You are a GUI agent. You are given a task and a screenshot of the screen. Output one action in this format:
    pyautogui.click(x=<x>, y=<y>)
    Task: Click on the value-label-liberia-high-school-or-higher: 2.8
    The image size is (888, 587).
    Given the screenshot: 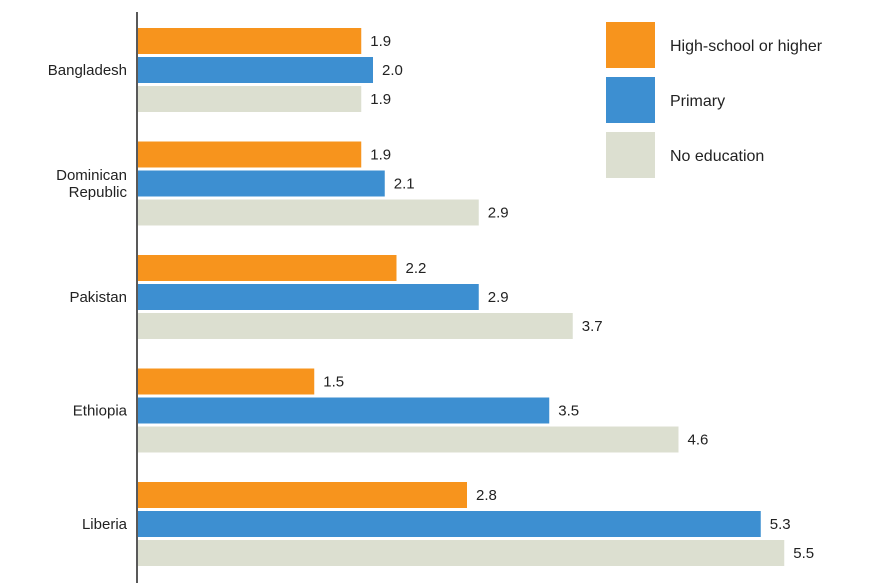 What is the action you would take?
    pyautogui.click(x=486, y=495)
    